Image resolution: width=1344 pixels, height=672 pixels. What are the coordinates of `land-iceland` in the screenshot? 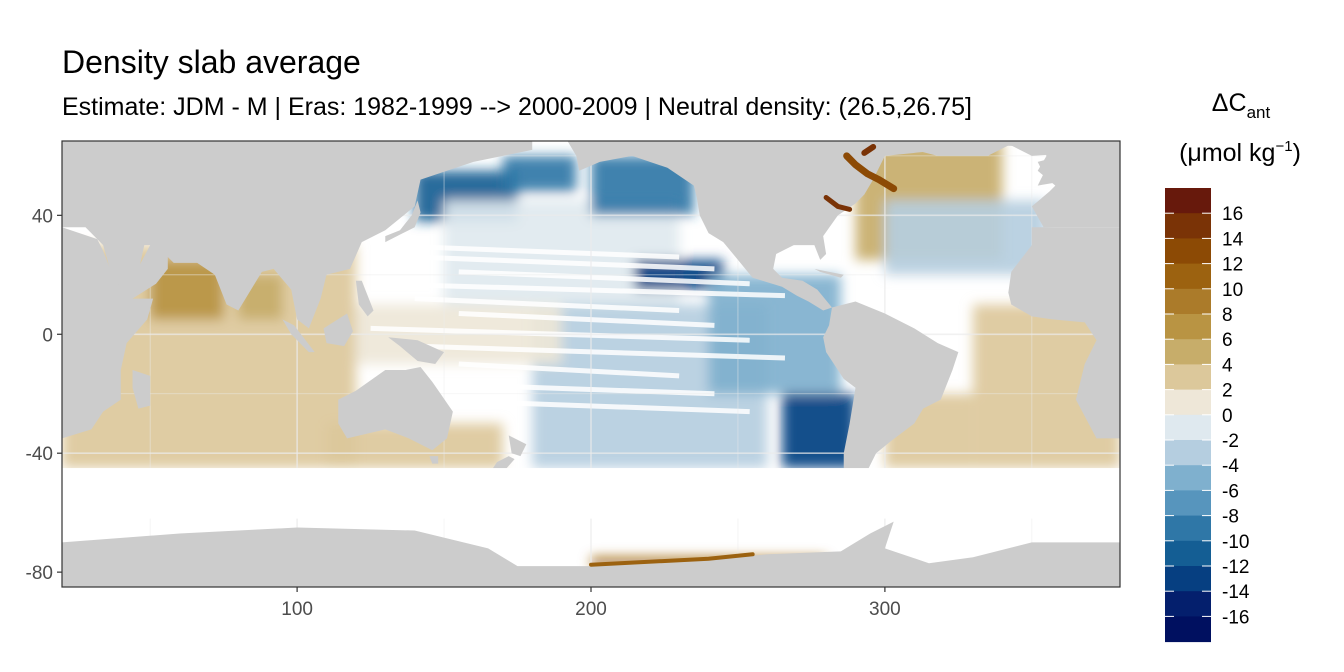 It's located at (1007, 144).